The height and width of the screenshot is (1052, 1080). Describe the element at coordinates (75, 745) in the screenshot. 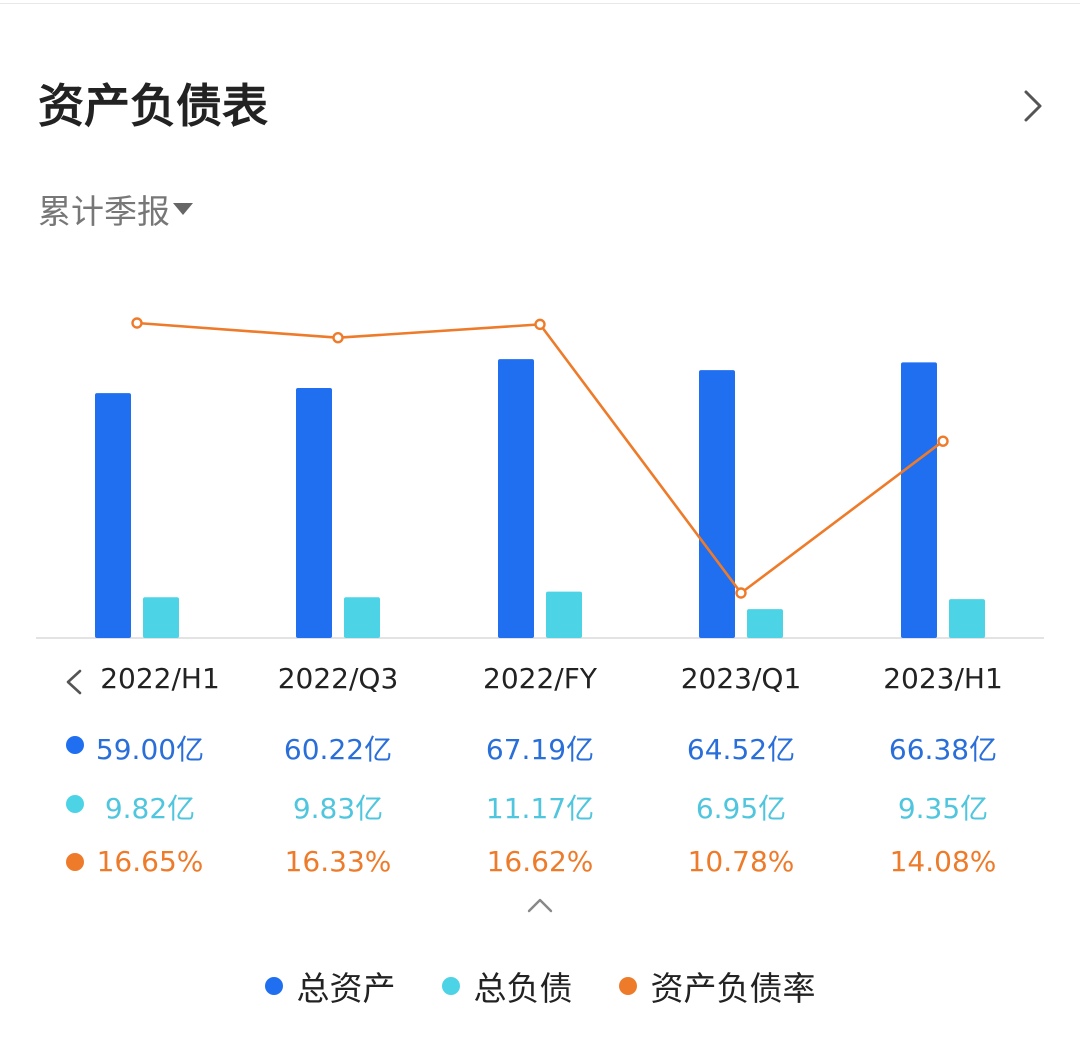

I see `row-dot-assets` at that location.